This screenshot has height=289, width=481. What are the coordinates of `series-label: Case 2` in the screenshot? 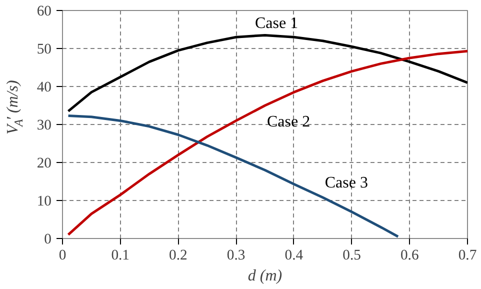 It's located at (288, 122).